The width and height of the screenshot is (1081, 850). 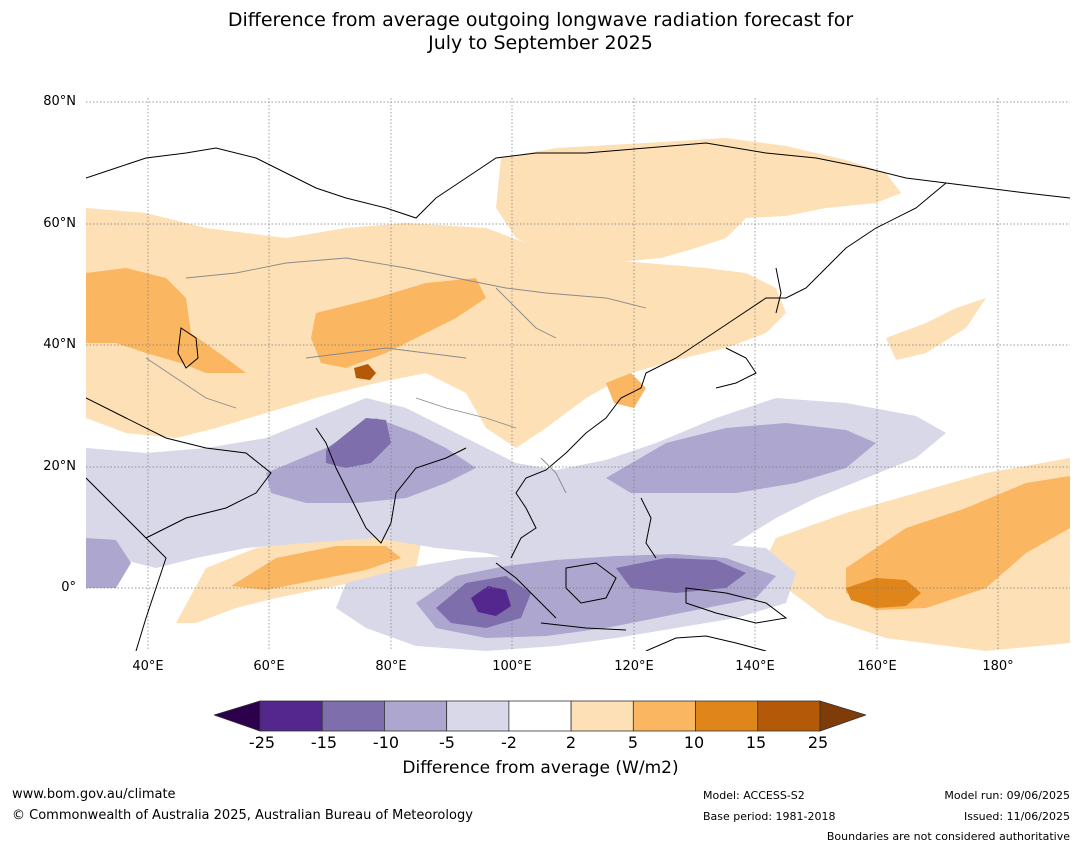 I want to click on lon-label-120e: 120°E, so click(x=634, y=666).